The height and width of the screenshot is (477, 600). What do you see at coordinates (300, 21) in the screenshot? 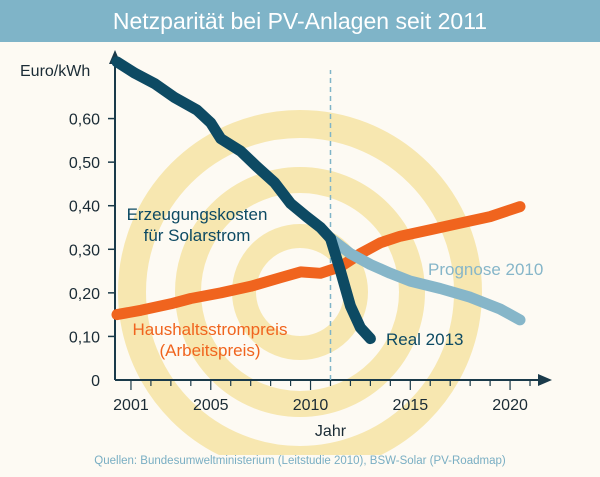
I see `chart-title: Netzparität bei PV-Anlagen seit 2011` at bounding box center [300, 21].